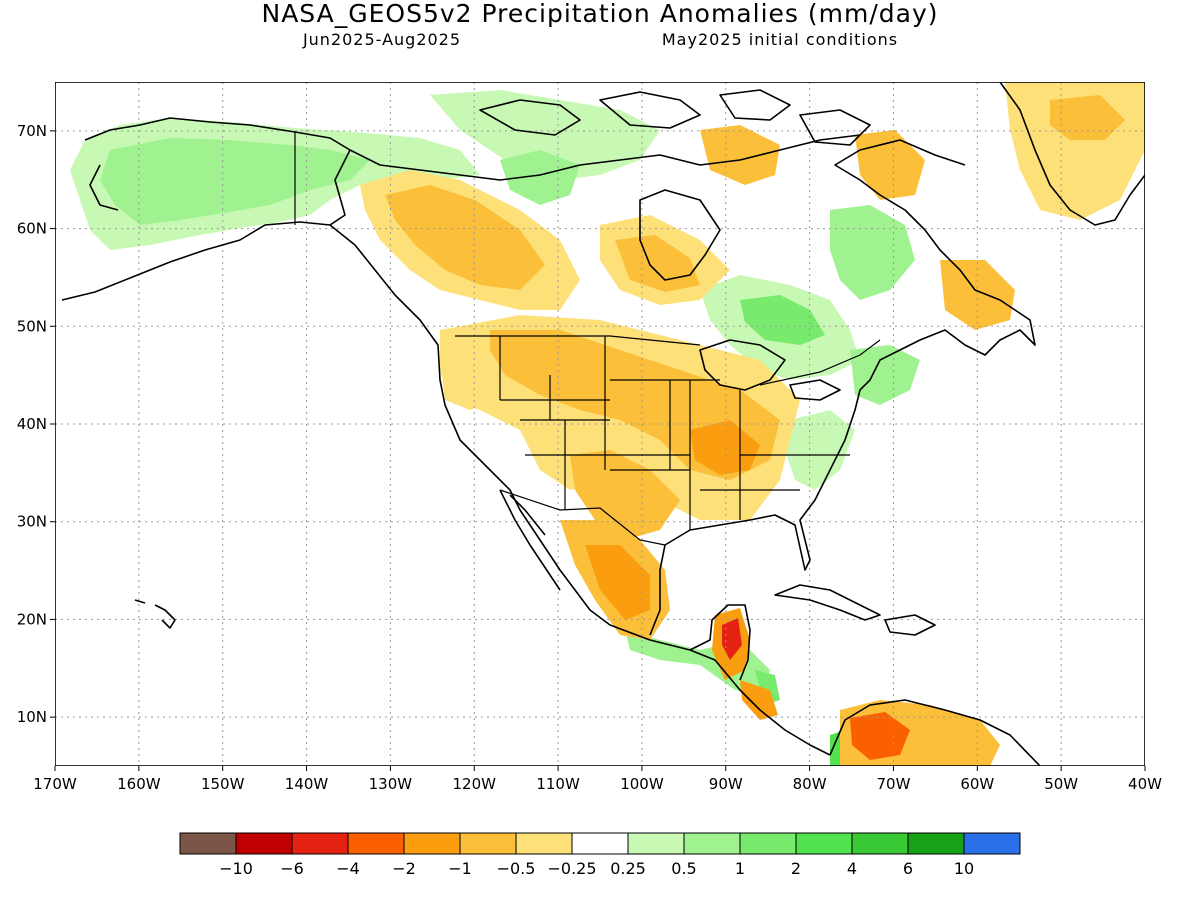  What do you see at coordinates (139, 784) in the screenshot?
I see `lon-tick-label: 160W` at bounding box center [139, 784].